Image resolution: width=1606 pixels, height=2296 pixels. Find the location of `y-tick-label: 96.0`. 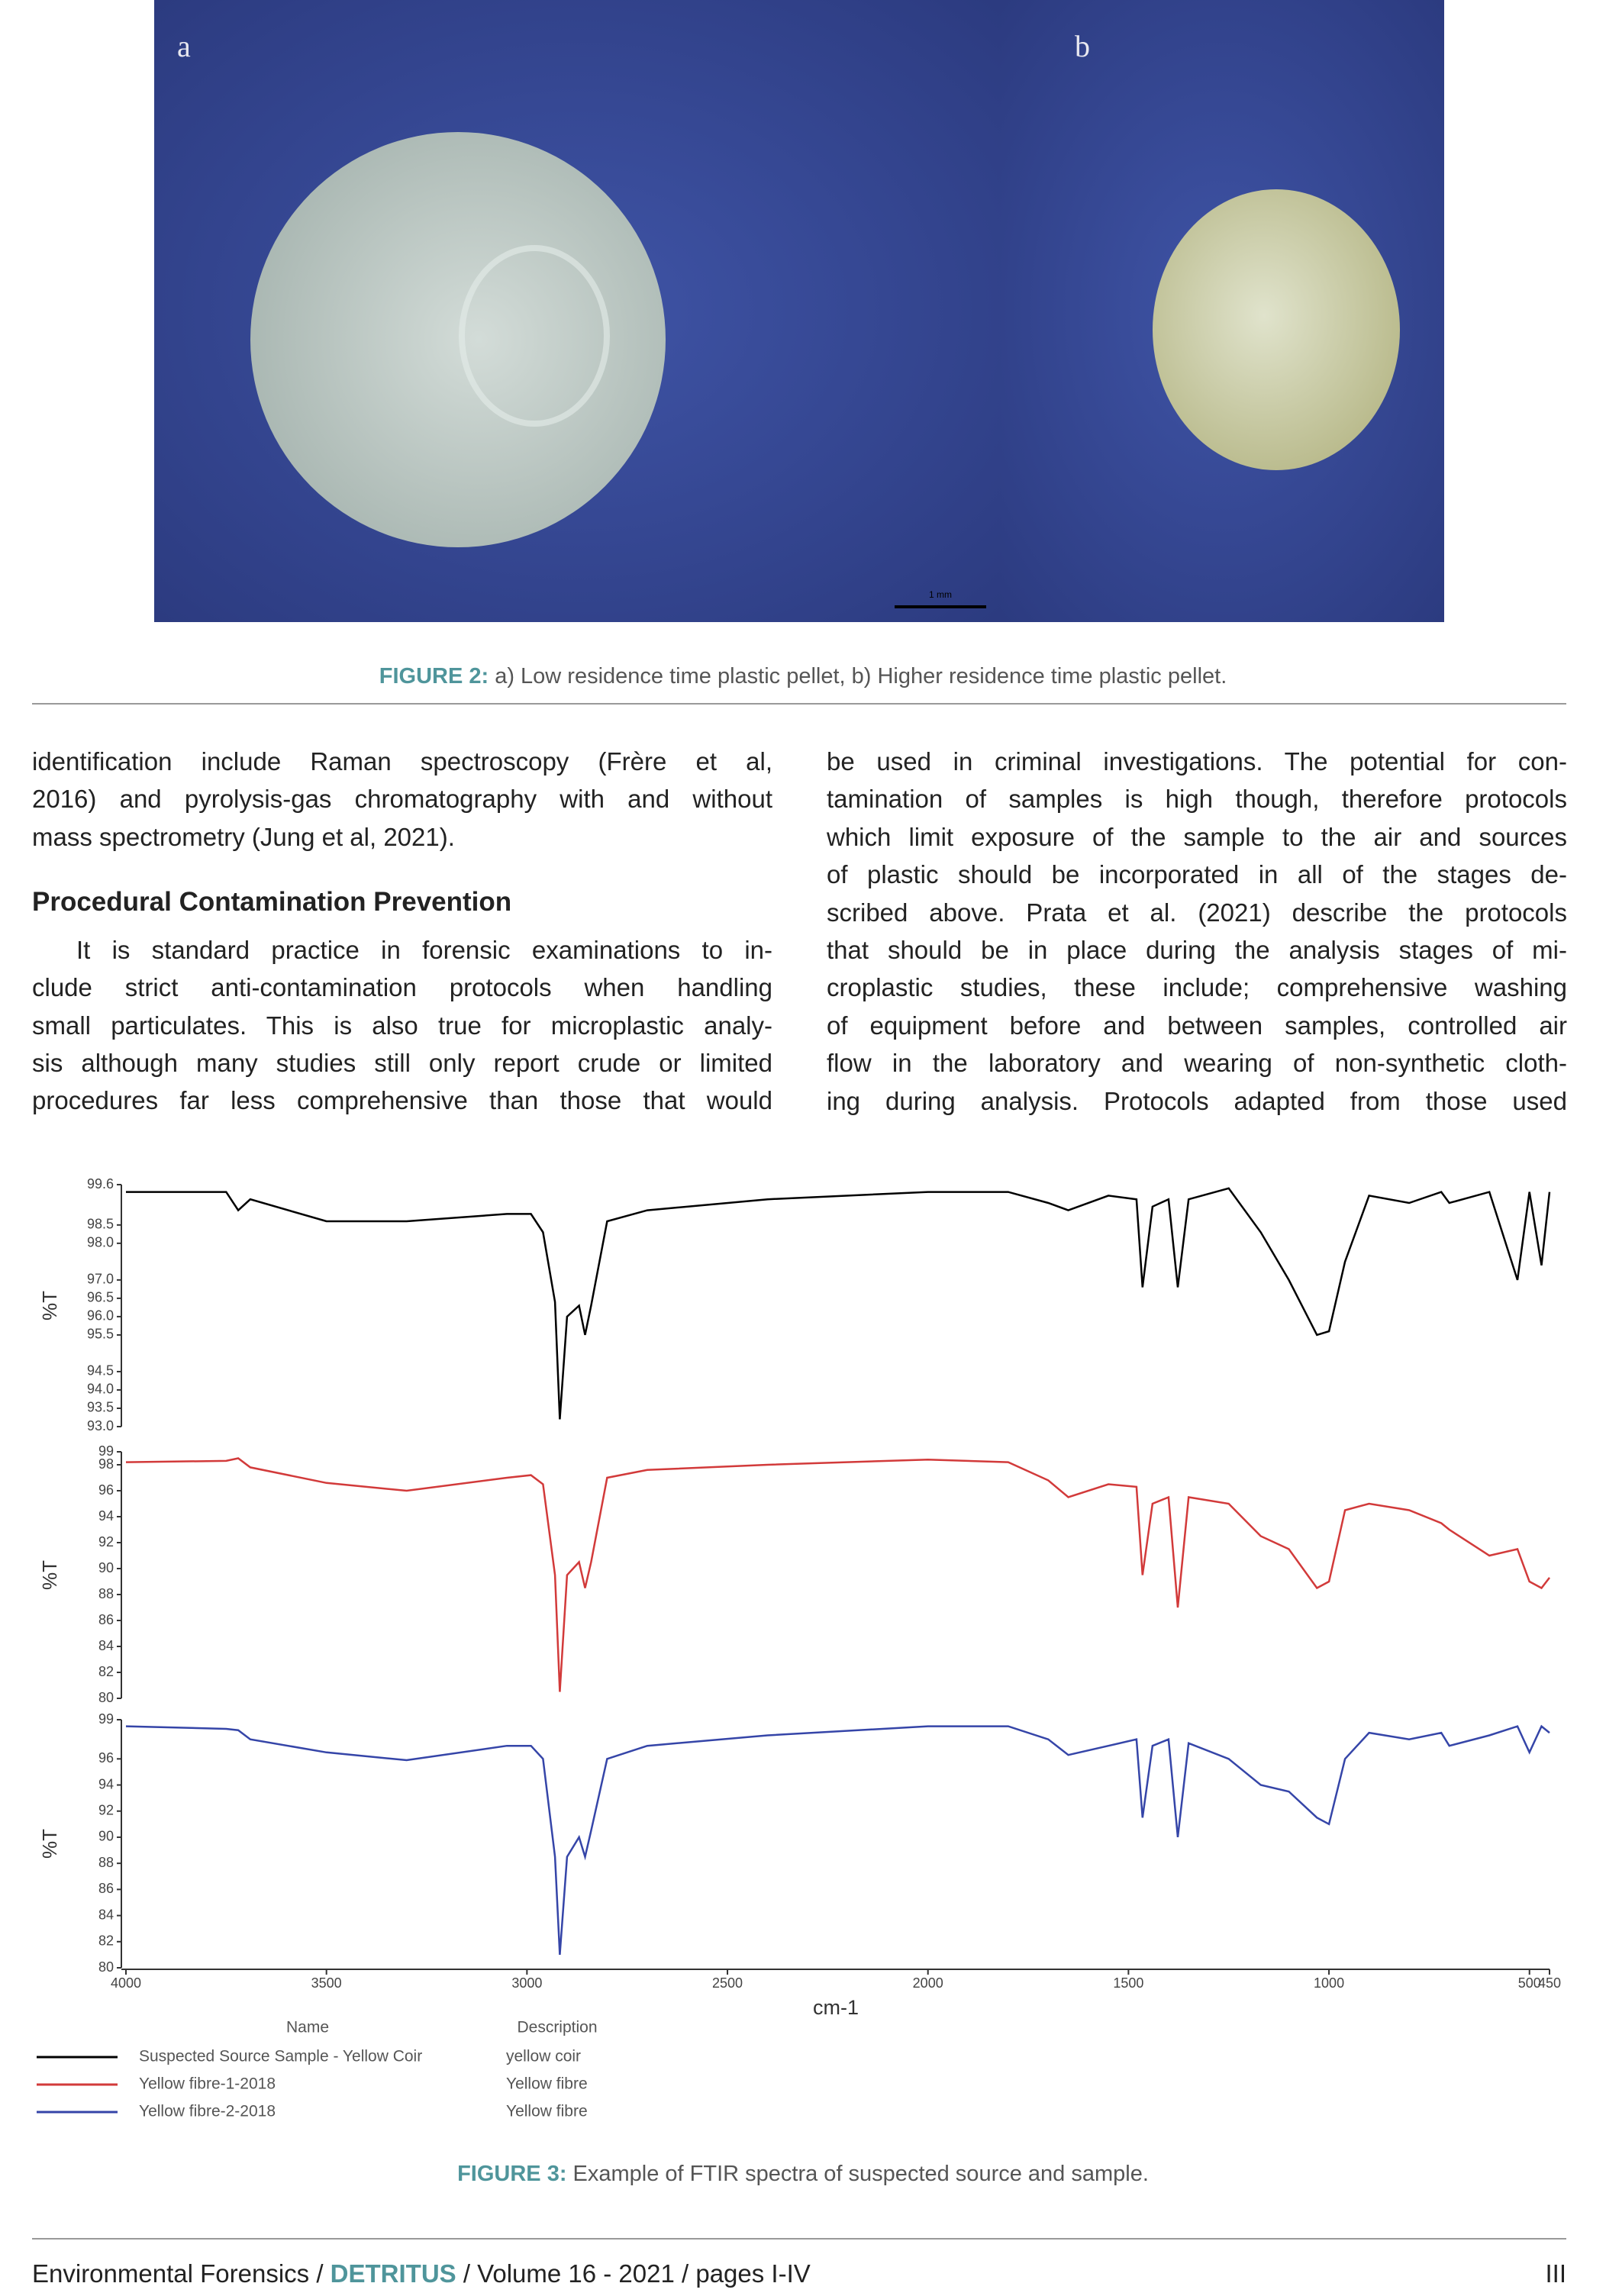

y-tick-label: 96.0 is located at coordinates (100, 1316).